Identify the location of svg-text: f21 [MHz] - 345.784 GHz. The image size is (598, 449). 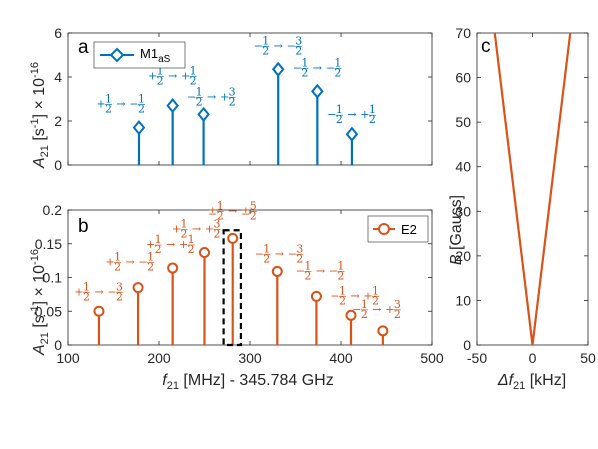
(247, 382).